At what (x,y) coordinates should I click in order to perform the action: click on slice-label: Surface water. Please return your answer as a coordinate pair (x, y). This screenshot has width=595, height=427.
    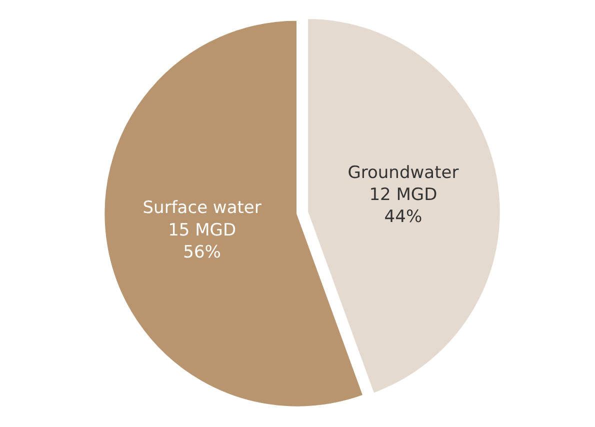
    Looking at the image, I should click on (202, 208).